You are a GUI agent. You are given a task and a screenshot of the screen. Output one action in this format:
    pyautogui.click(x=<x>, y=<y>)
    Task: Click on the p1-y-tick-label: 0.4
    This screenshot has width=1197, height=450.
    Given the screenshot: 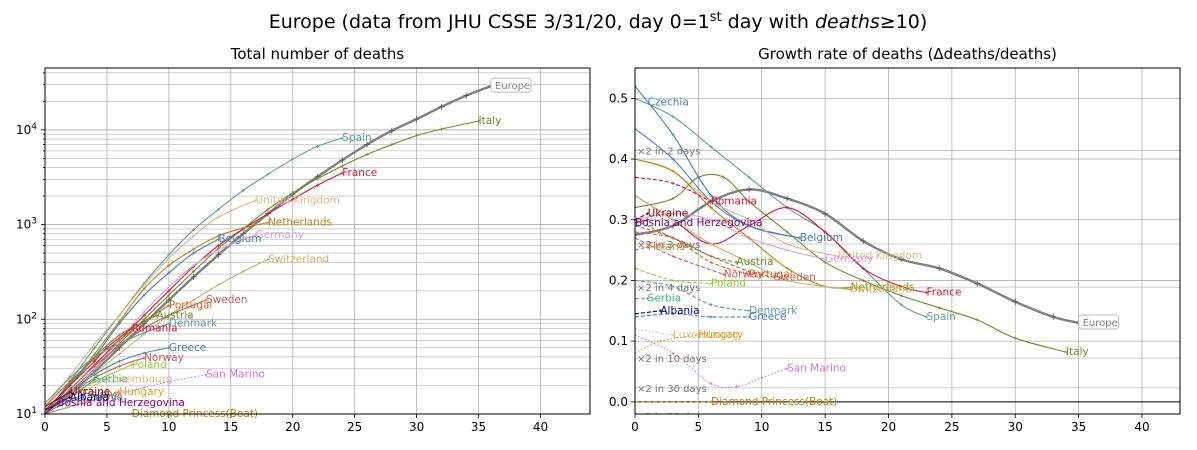 What is the action you would take?
    pyautogui.click(x=618, y=159)
    